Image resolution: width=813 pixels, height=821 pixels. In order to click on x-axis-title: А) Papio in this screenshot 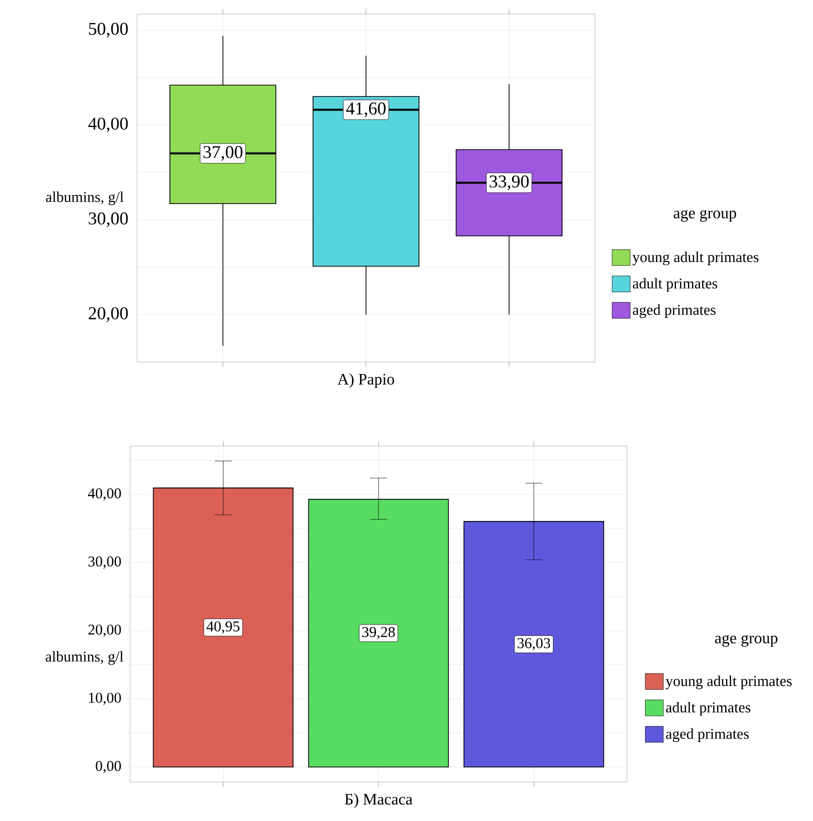, I will do `click(365, 380)`.